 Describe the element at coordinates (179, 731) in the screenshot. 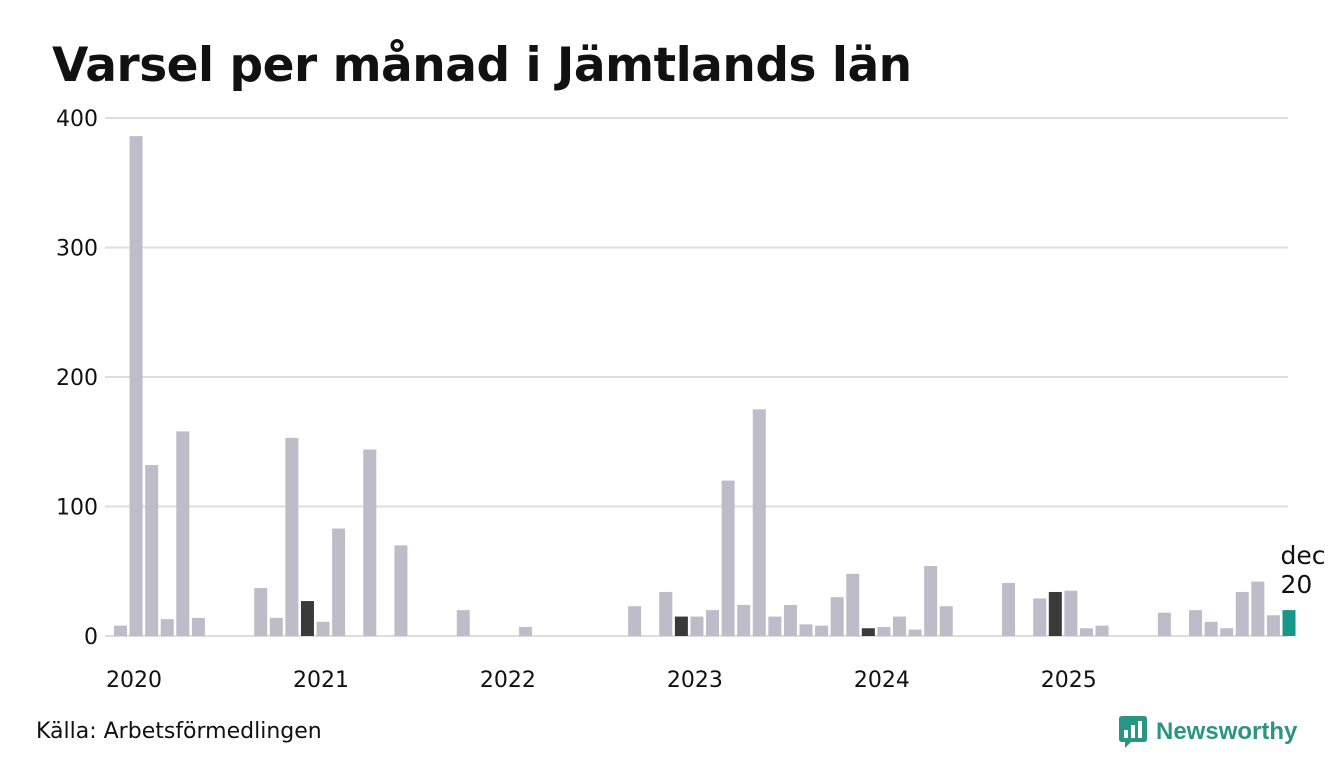

I see `source-note: Källa: Arbetsförmedlingen` at that location.